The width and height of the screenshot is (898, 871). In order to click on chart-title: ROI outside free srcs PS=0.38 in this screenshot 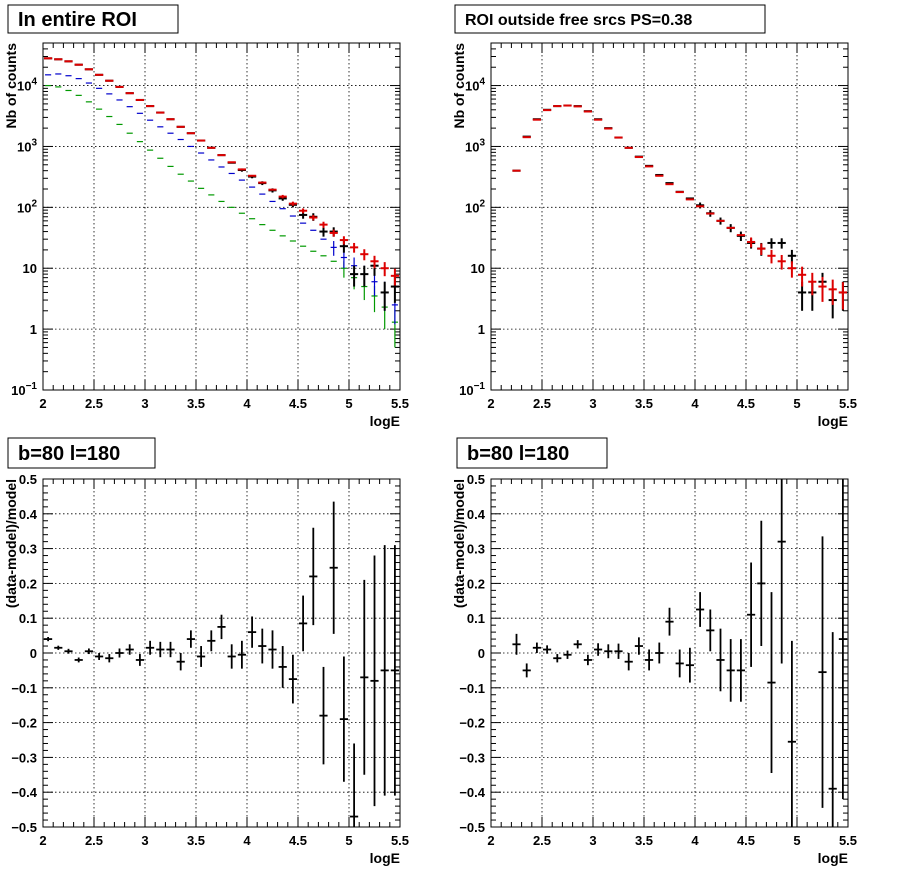, I will do `click(578, 20)`.